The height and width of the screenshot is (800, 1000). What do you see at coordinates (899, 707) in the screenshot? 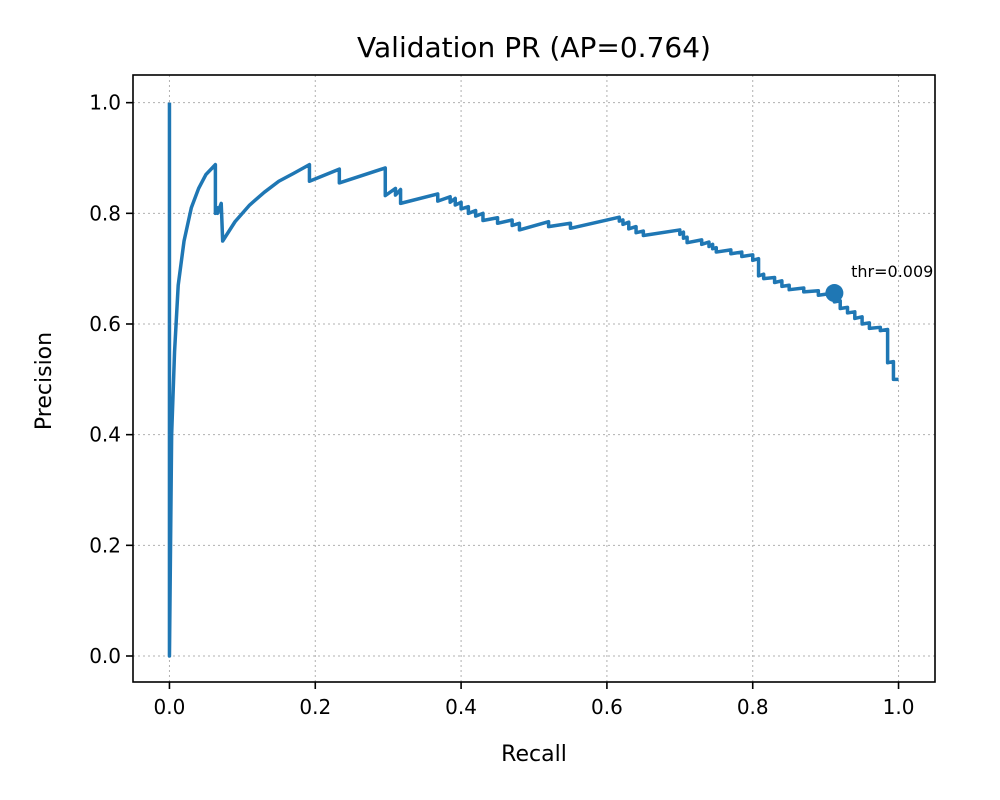
I see `x-tick-label: 1.0` at bounding box center [899, 707].